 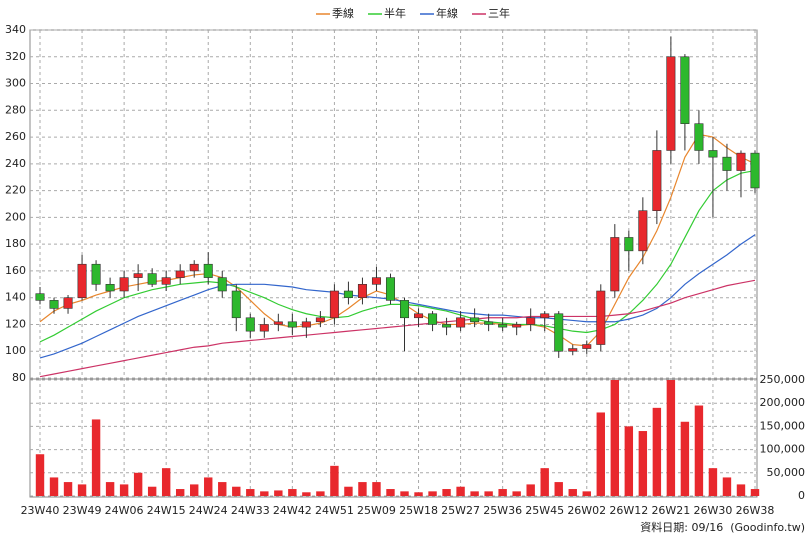 I want to click on volume-tick-label: 150,000, so click(x=783, y=425).